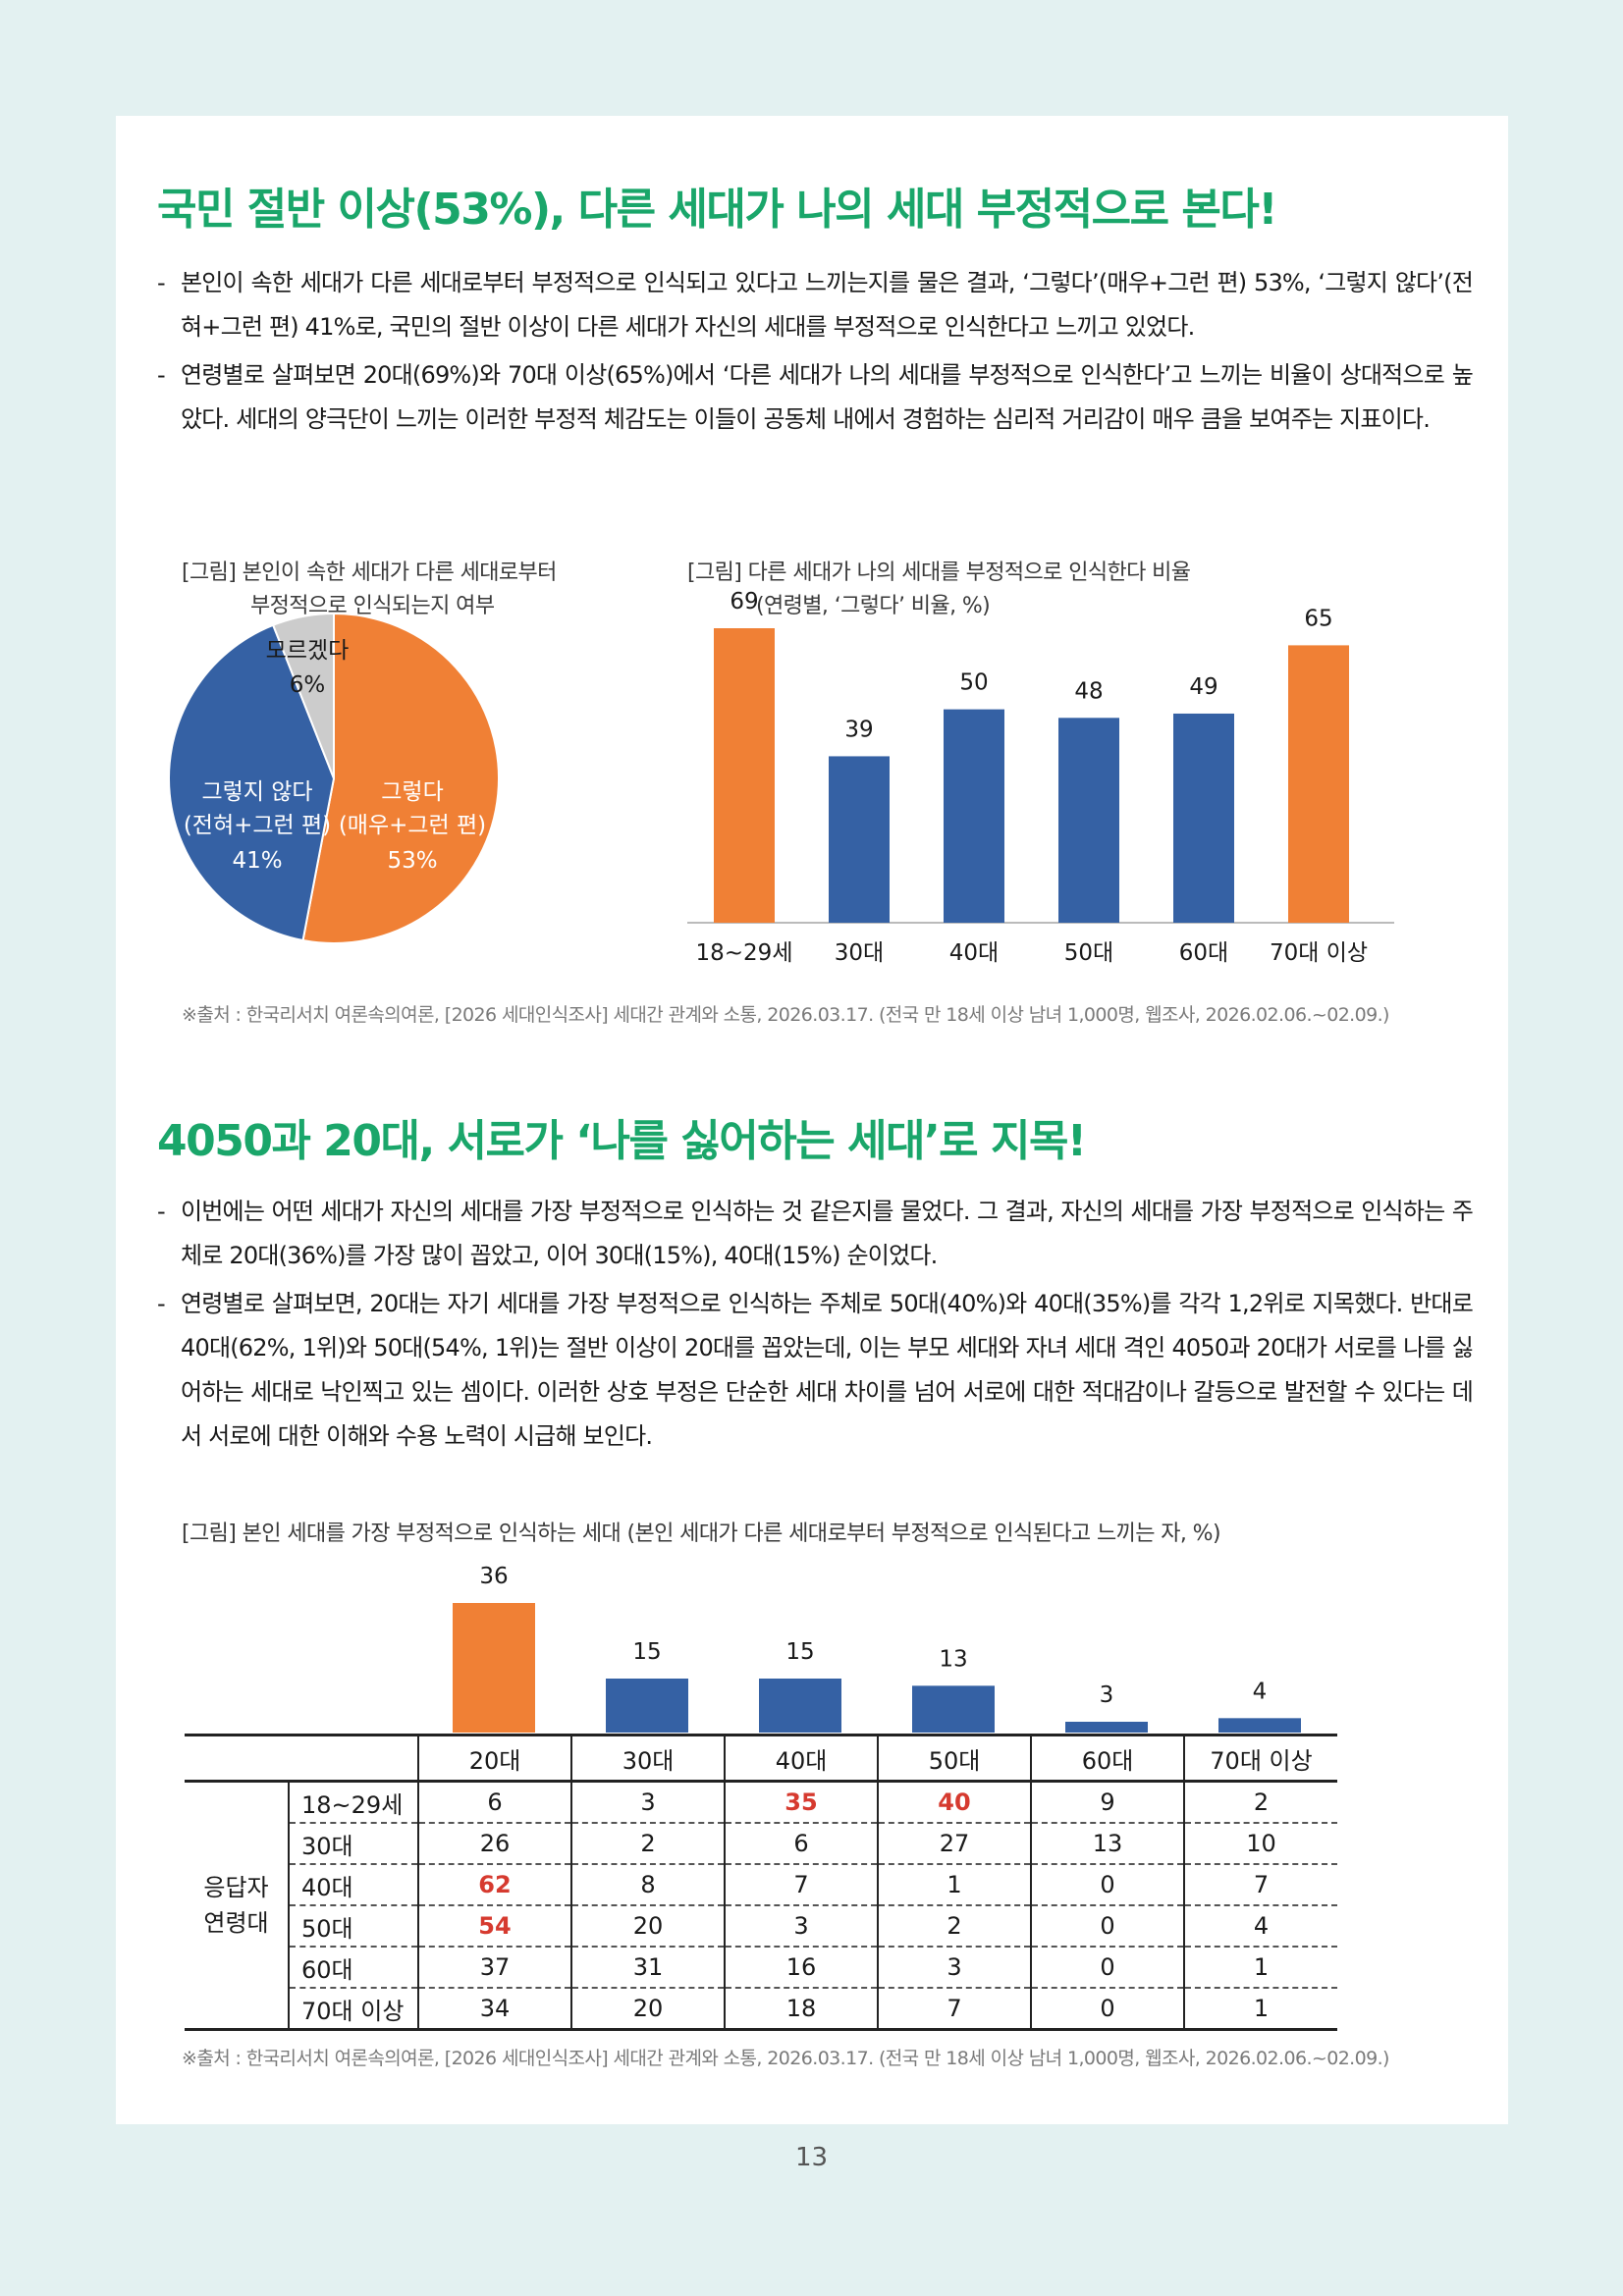  What do you see at coordinates (493, 1577) in the screenshot?
I see `bar2-value-0: 36` at bounding box center [493, 1577].